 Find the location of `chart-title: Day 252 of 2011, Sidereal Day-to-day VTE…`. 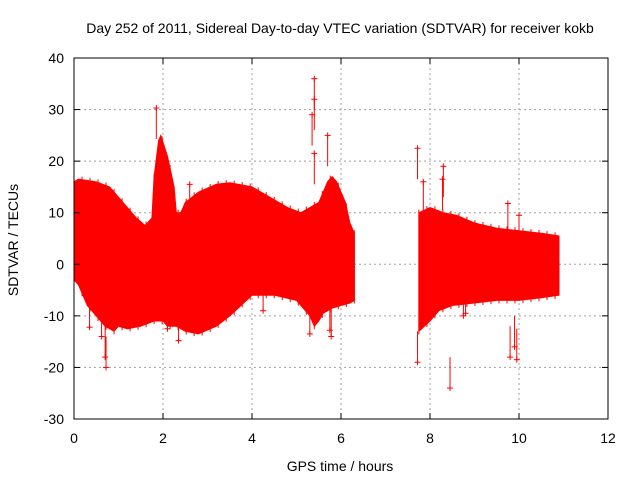

chart-title: Day 252 of 2011, Sidereal Day-to-day VTE… is located at coordinates (340, 28).